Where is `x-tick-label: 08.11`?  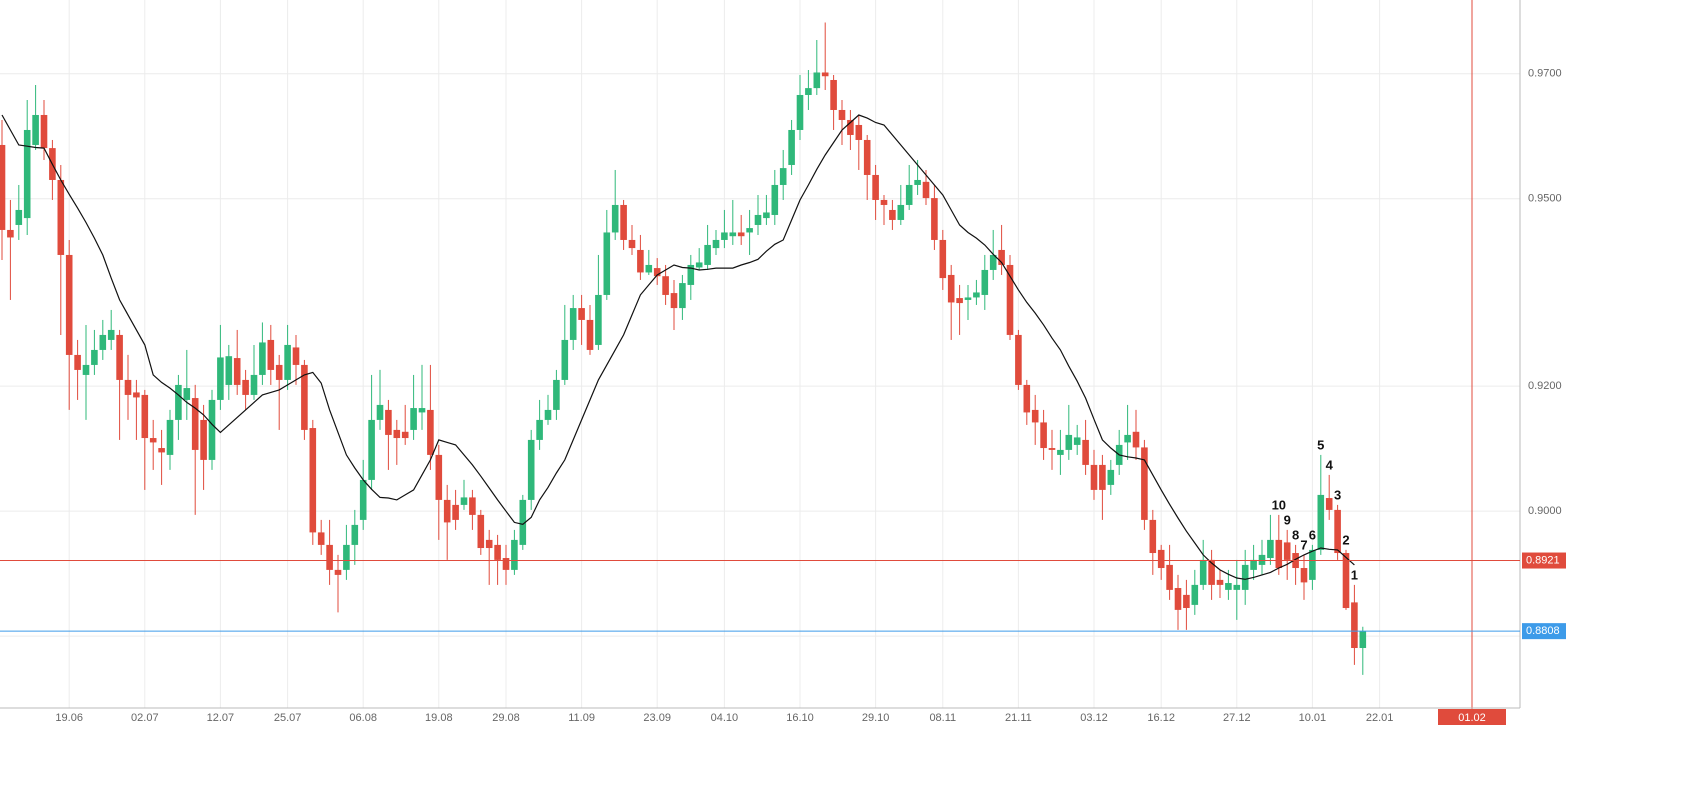 x-tick-label: 08.11 is located at coordinates (942, 718).